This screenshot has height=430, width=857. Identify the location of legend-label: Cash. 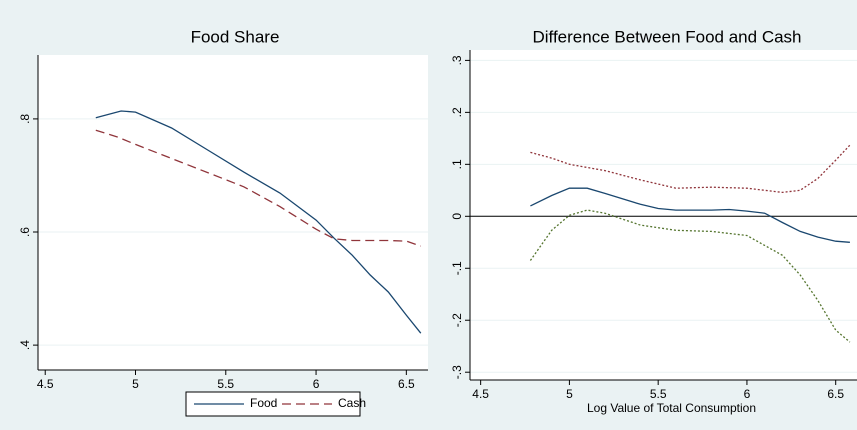
(352, 403).